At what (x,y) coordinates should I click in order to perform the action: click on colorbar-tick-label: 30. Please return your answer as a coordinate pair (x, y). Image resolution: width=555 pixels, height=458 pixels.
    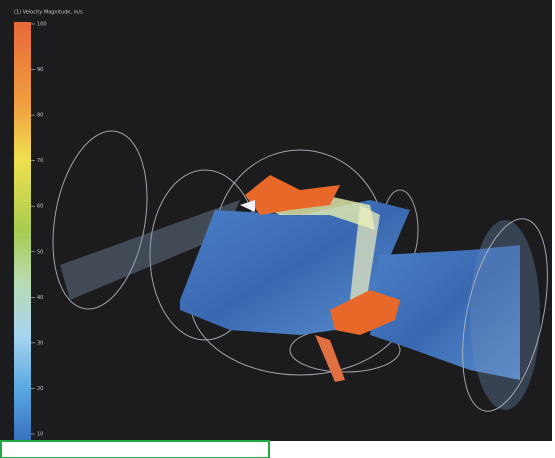
    Looking at the image, I should click on (40, 343).